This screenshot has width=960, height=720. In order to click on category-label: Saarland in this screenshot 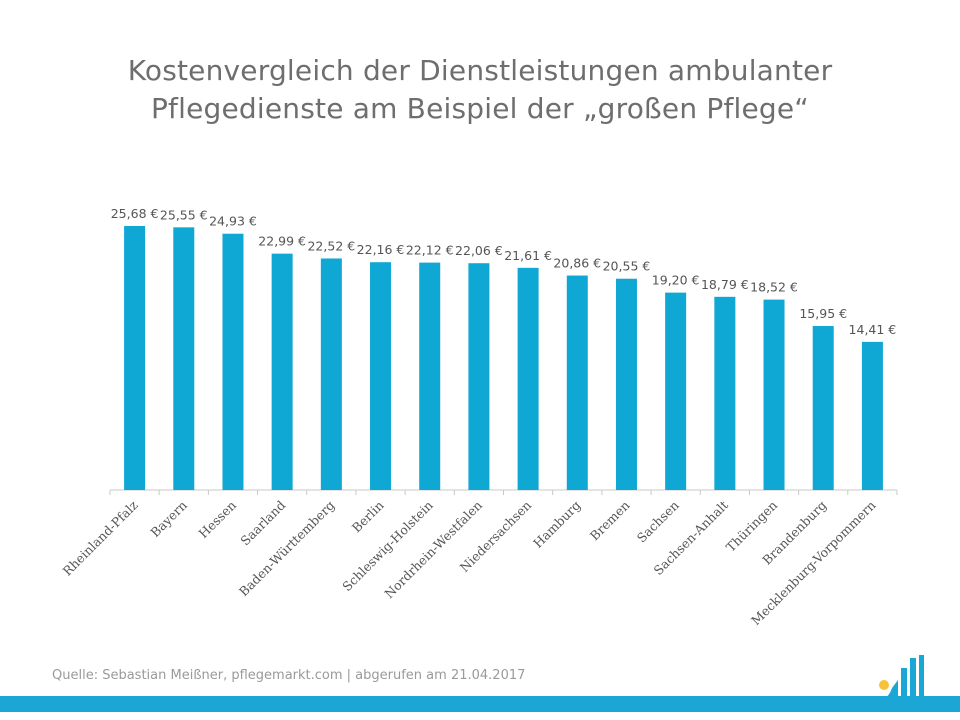, I will do `click(262, 523)`.